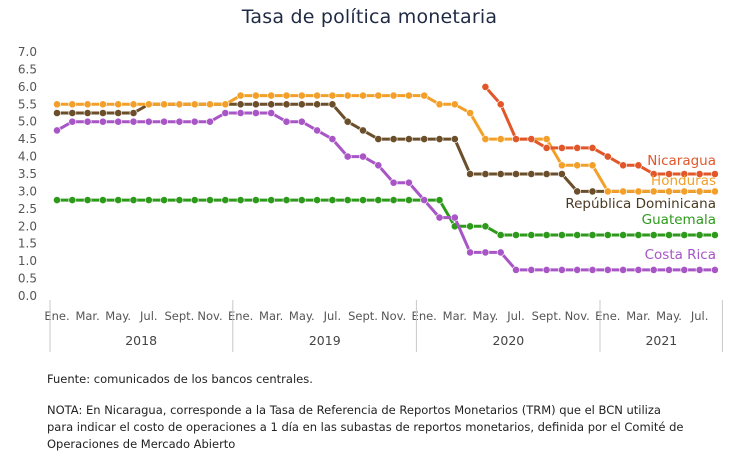  Describe the element at coordinates (681, 161) in the screenshot. I see `series-label: Nicaragua` at that location.